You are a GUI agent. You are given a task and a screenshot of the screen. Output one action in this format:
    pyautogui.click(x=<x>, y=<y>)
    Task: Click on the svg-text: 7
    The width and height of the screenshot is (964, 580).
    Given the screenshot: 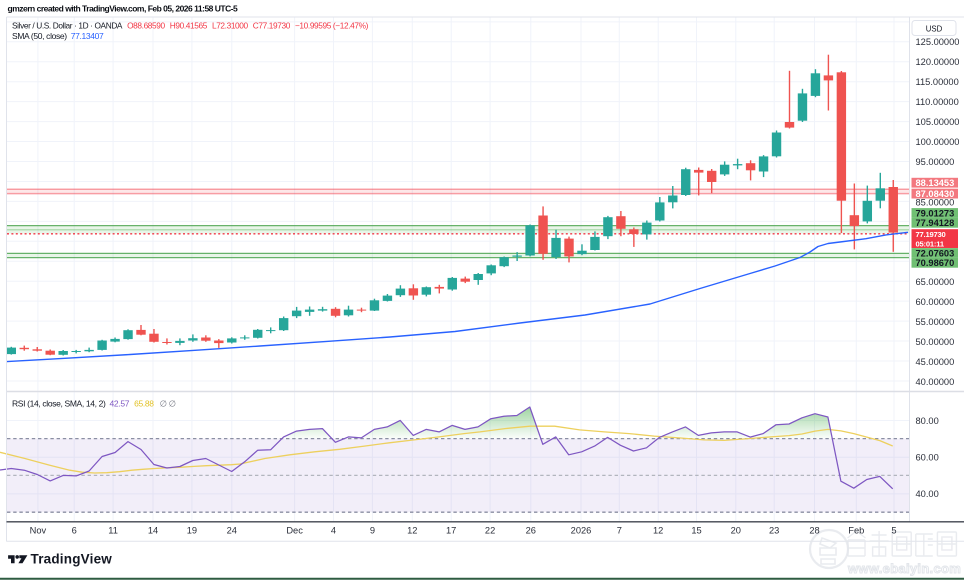 What is the action you would take?
    pyautogui.click(x=619, y=531)
    